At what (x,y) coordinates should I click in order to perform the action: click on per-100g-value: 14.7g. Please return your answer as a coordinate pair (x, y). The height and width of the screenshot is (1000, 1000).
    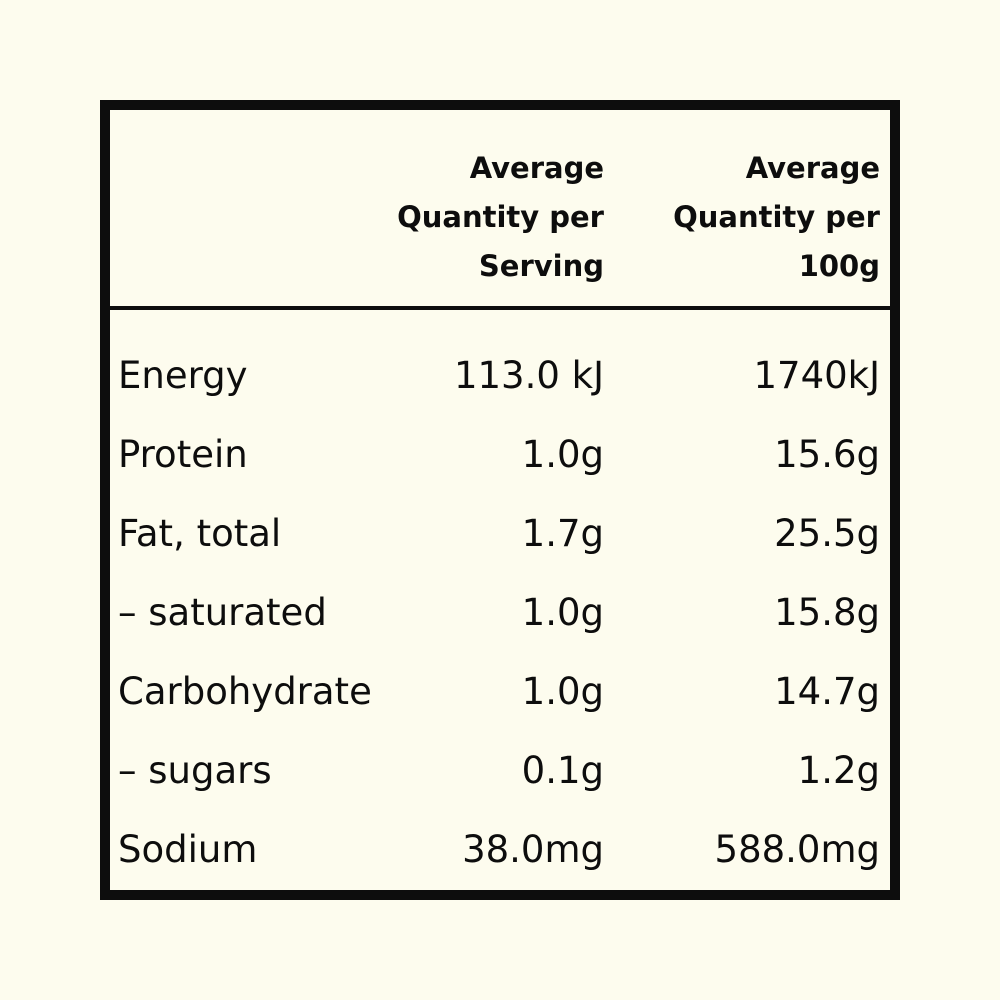
    Looking at the image, I should click on (827, 691).